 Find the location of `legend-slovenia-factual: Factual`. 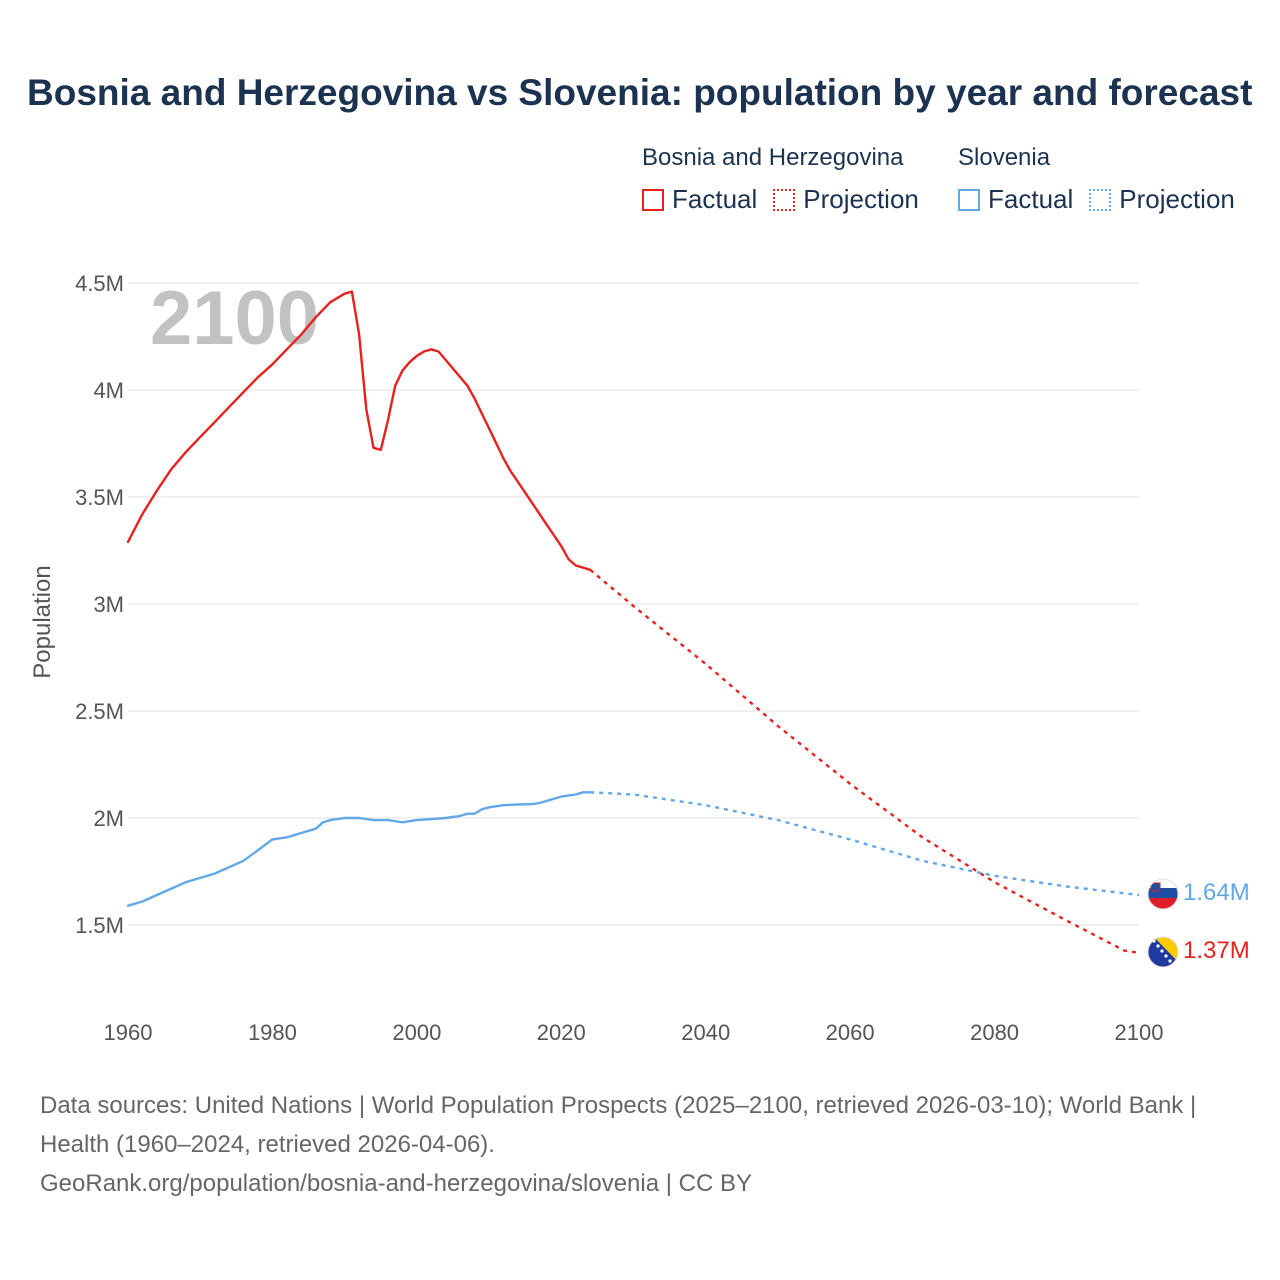

legend-slovenia-factual: Factual is located at coordinates (1015, 199).